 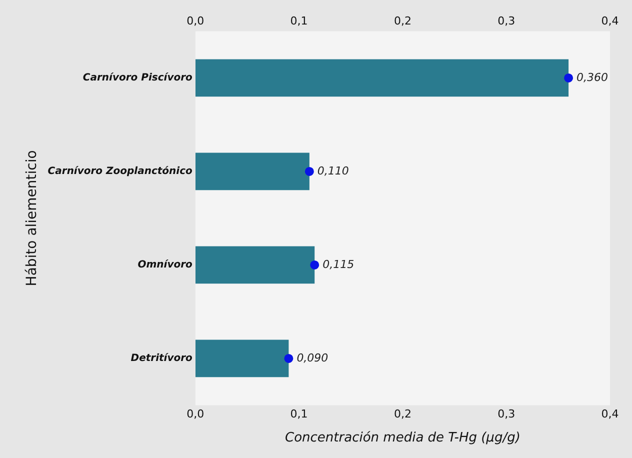 I want to click on y-axis-title: Hábito aliementicio, so click(x=32, y=218).